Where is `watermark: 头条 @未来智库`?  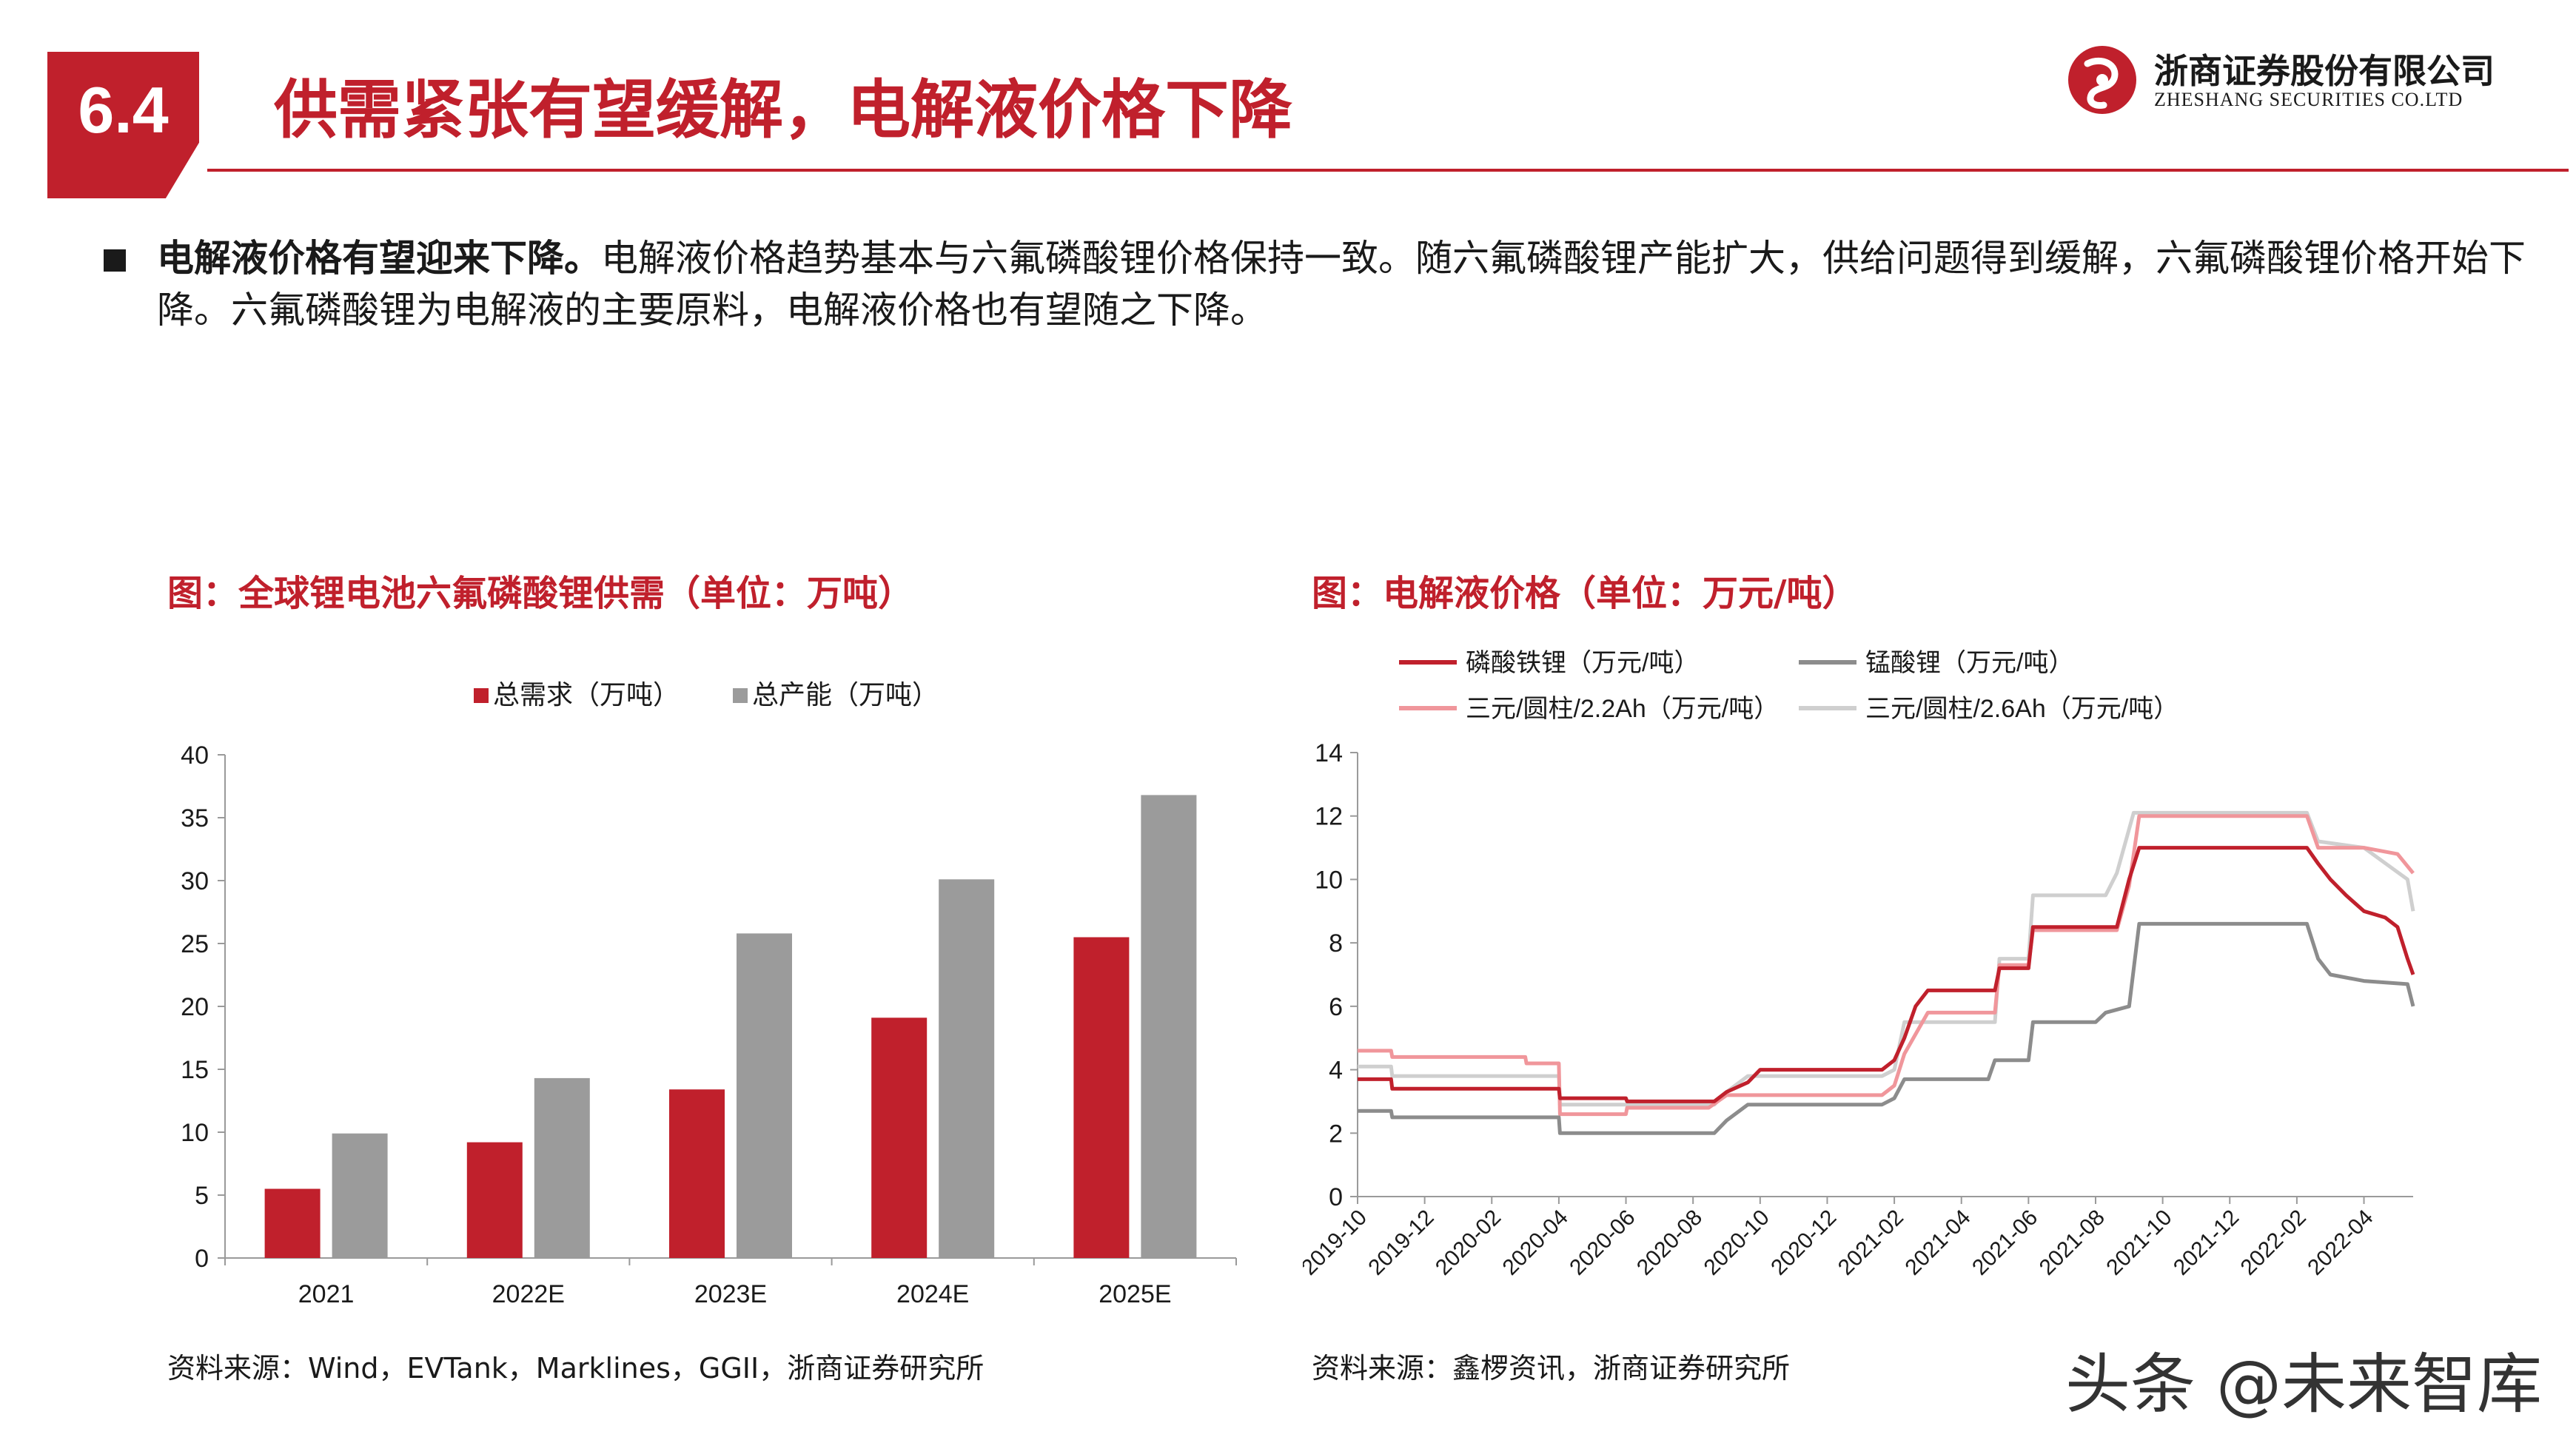 watermark: 头条 @未来智库 is located at coordinates (2303, 1384).